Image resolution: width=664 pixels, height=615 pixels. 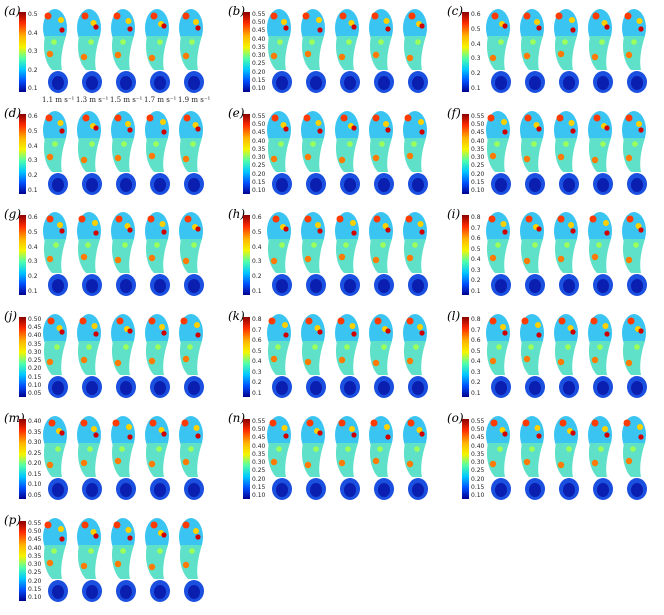 I want to click on panel: (h) 0.6 0.5 0.4 0.3 0.2 0.1, so click(x=333, y=256).